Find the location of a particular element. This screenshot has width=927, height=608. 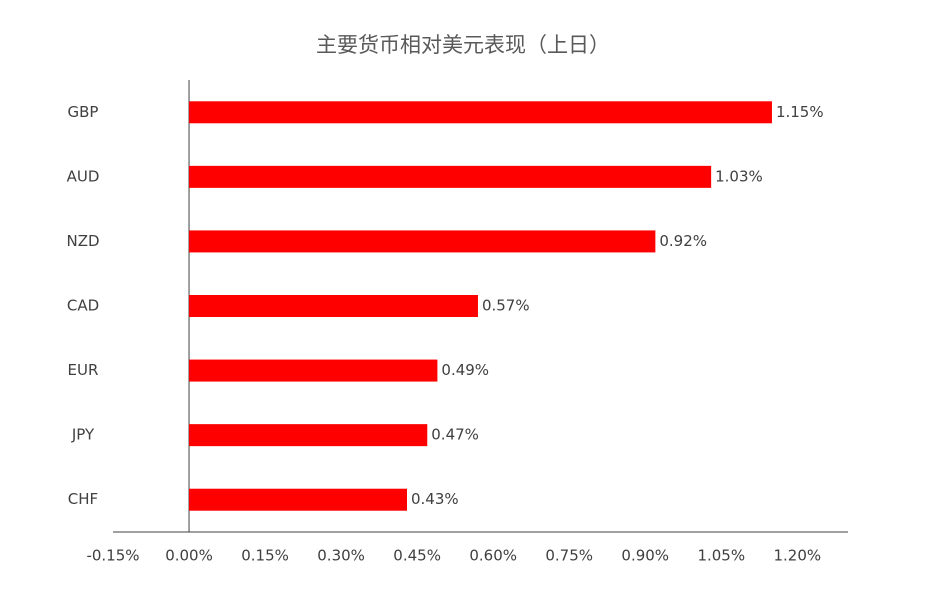

x-tick-label: 1.05% is located at coordinates (721, 556).